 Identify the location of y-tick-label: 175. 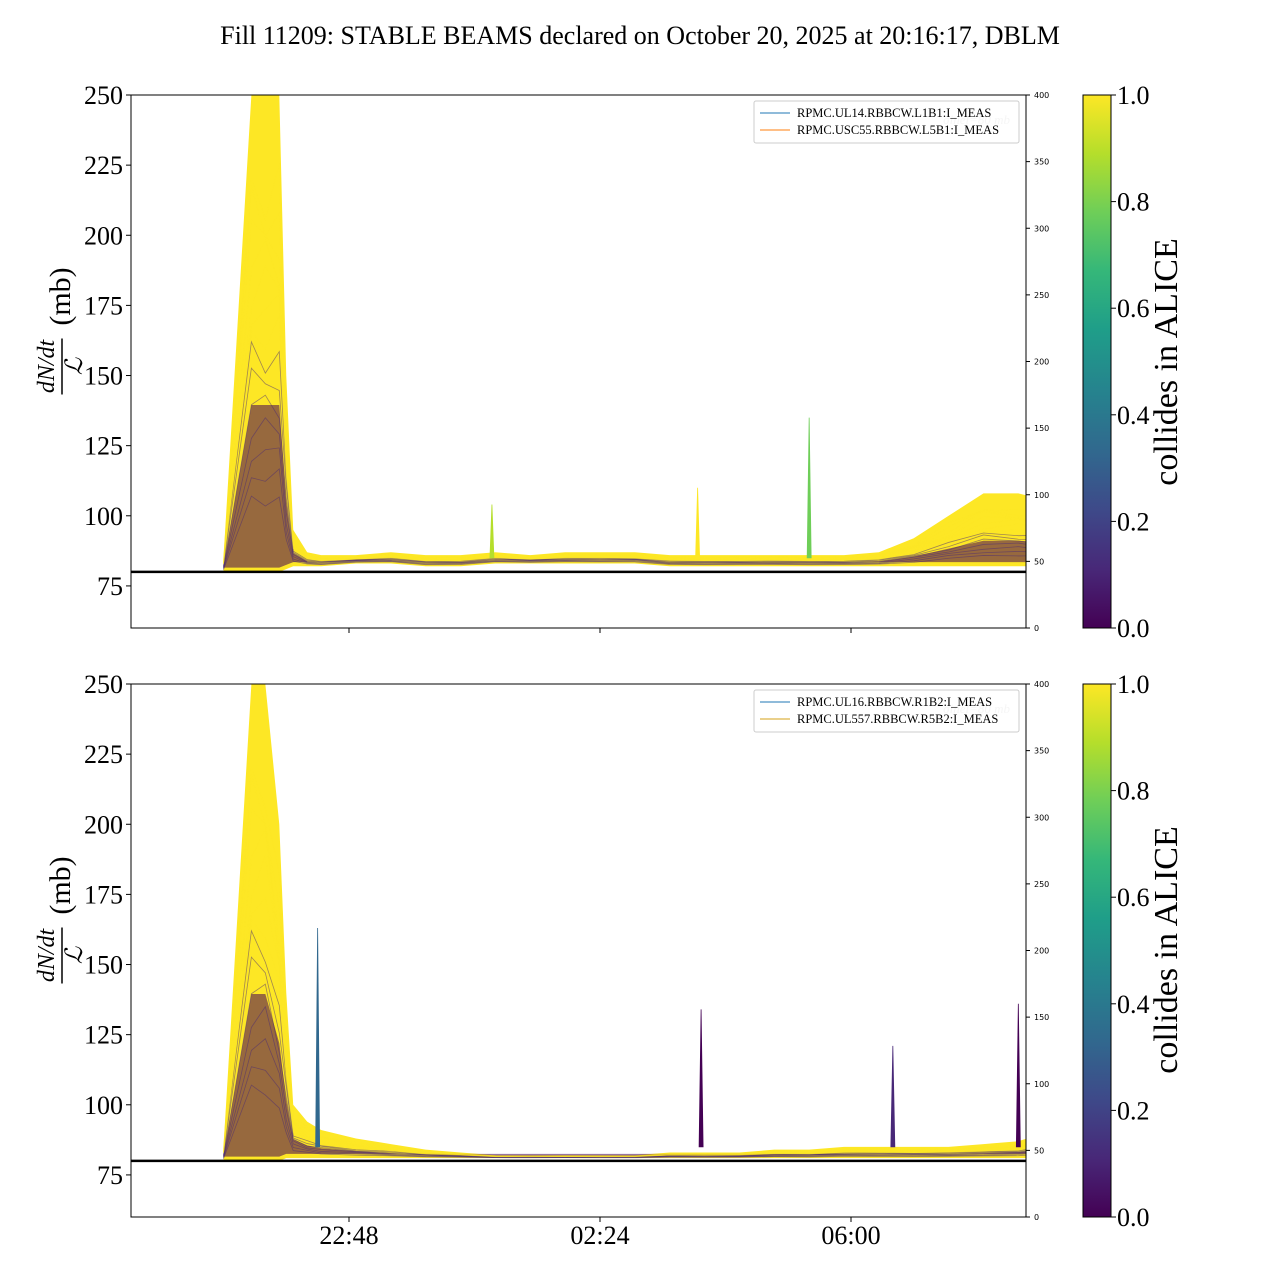
(103, 305).